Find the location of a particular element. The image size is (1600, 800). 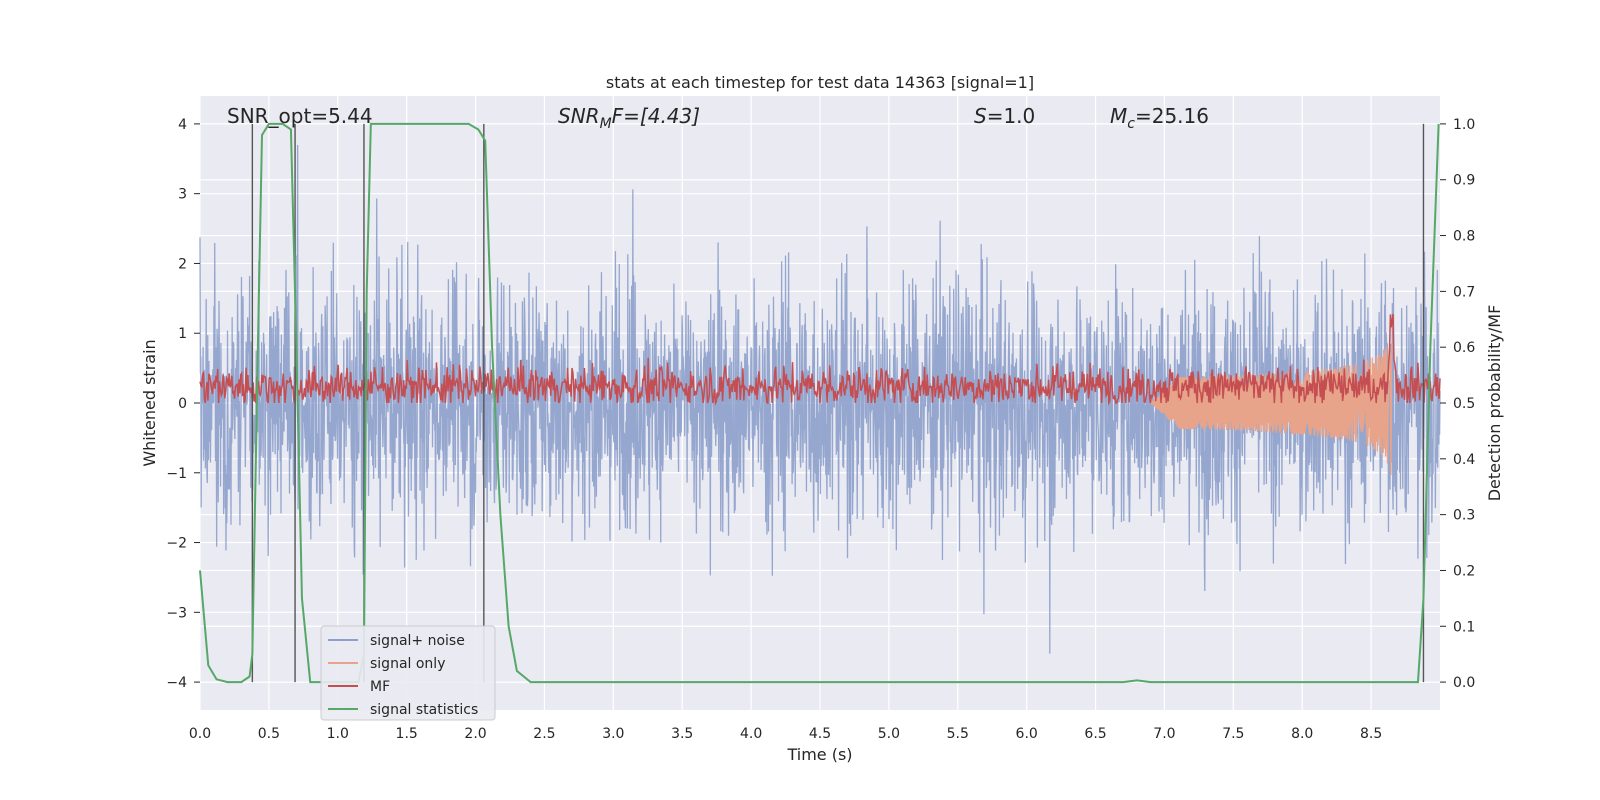

annotation-mc-value: =25.16 is located at coordinates (1172, 116).